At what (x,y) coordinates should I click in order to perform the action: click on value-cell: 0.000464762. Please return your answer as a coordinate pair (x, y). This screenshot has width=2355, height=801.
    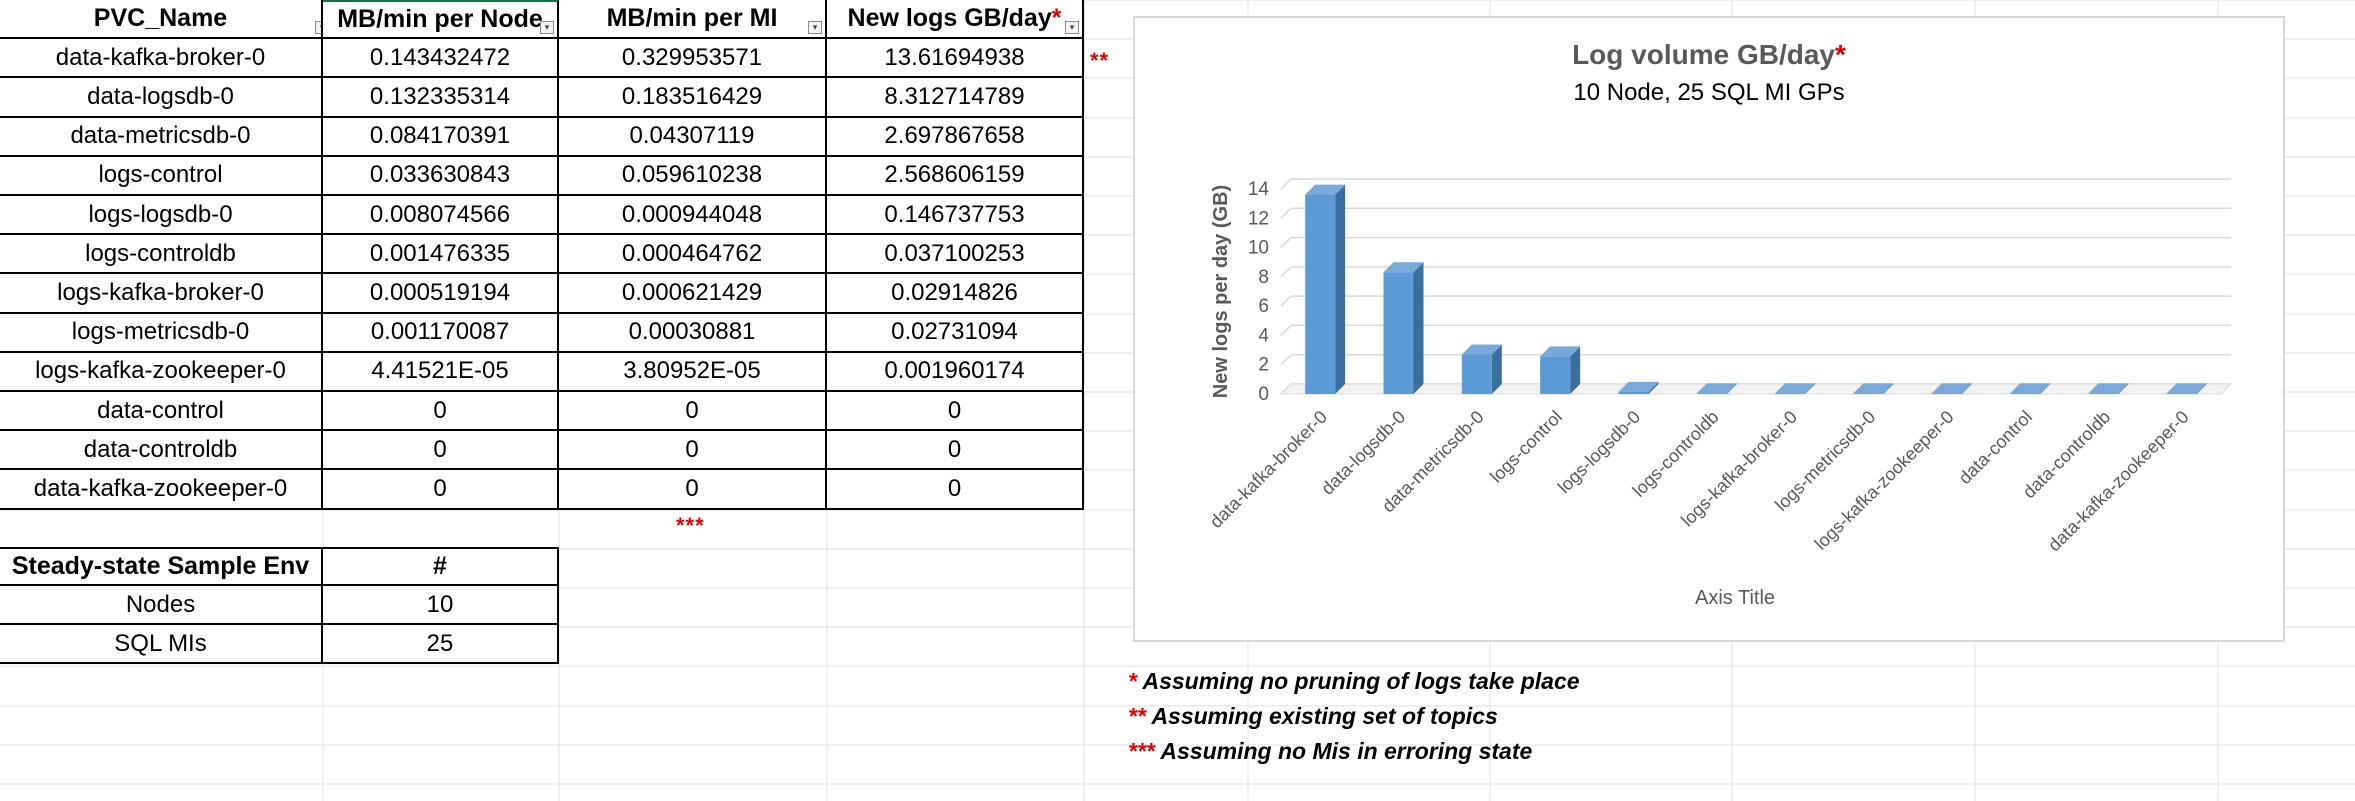
    Looking at the image, I should click on (693, 255).